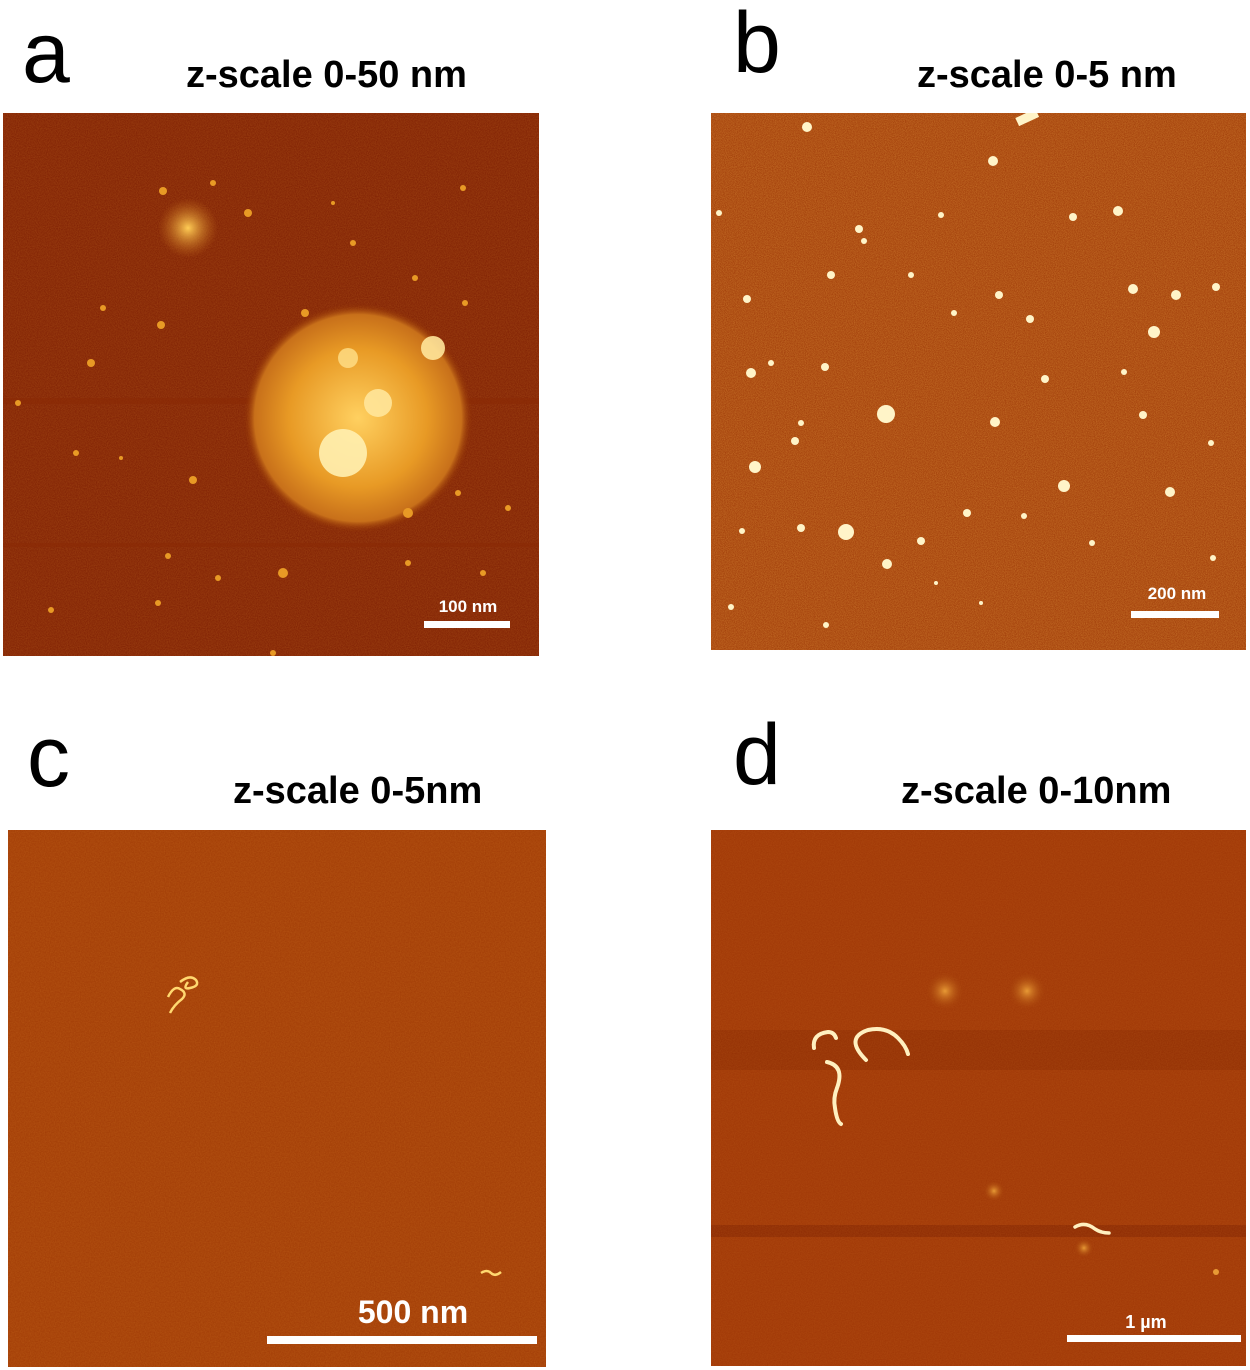 The width and height of the screenshot is (1250, 1370). I want to click on scale-bar-label: 100 nm, so click(468, 606).